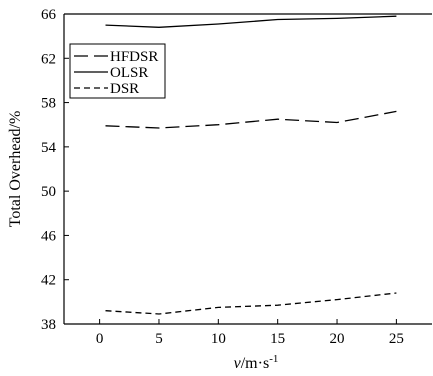  What do you see at coordinates (48, 325) in the screenshot?
I see `y-tick-label: 38` at bounding box center [48, 325].